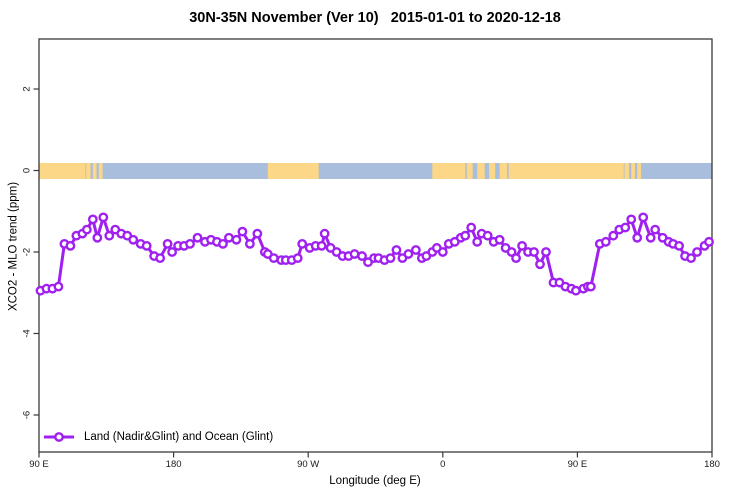 Image resolution: width=750 pixels, height=500 pixels. I want to click on y-axis-label: XCO2 - MLO trend (ppm), so click(13, 246).